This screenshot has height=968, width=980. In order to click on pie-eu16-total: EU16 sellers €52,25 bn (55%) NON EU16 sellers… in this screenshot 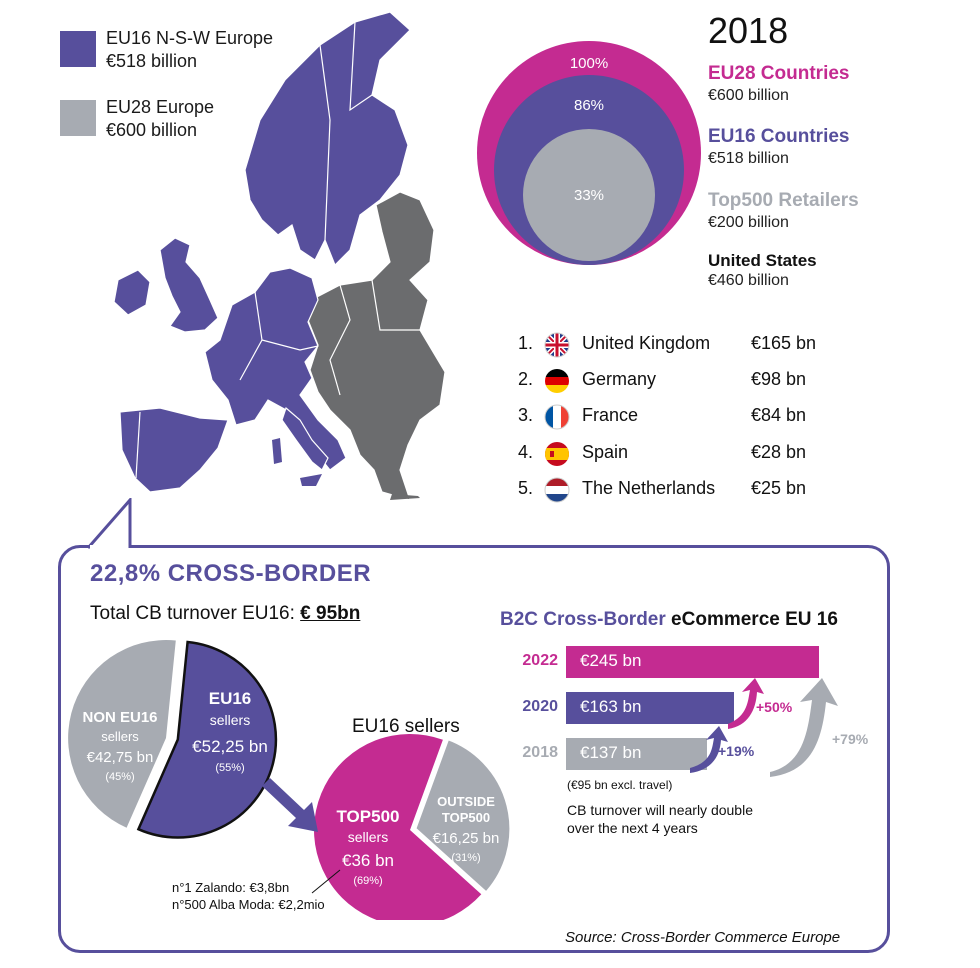, I will do `click(173, 739)`.